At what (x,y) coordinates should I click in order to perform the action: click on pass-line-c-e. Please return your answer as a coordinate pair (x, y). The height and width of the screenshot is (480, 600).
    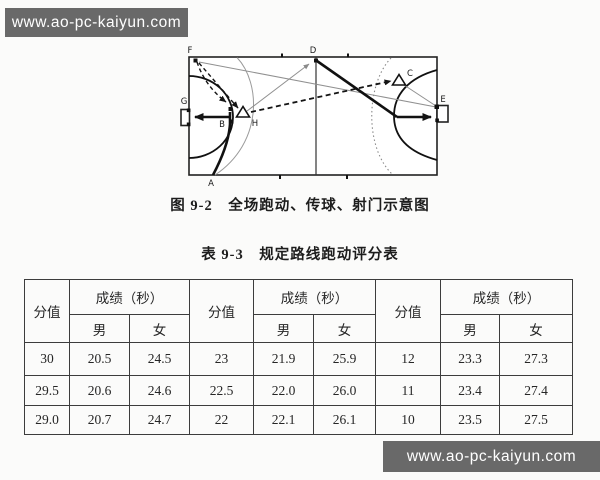
    Looking at the image, I should click on (418, 94).